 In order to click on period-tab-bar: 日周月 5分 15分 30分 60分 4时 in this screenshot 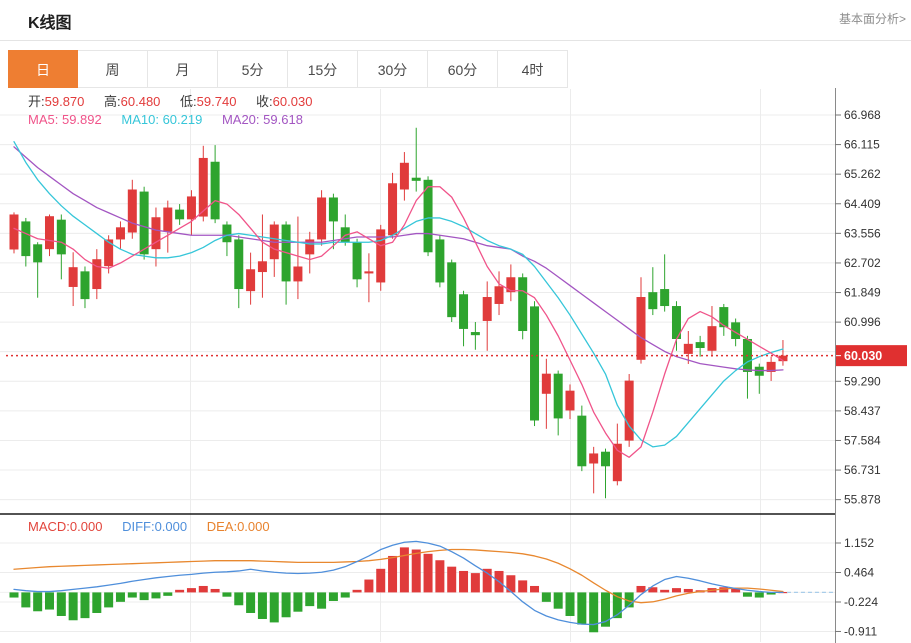, I will do `click(288, 69)`.